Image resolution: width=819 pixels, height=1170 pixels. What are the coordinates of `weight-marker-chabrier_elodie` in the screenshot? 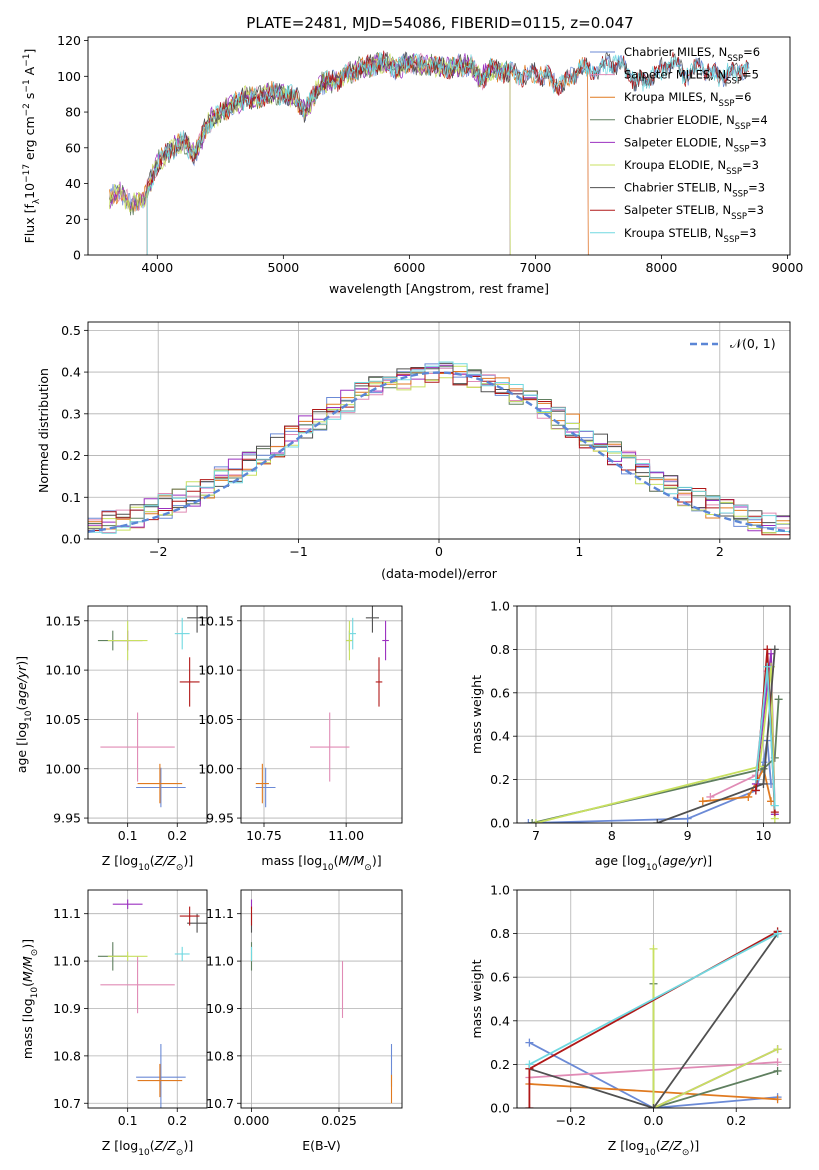 It's located at (532, 821).